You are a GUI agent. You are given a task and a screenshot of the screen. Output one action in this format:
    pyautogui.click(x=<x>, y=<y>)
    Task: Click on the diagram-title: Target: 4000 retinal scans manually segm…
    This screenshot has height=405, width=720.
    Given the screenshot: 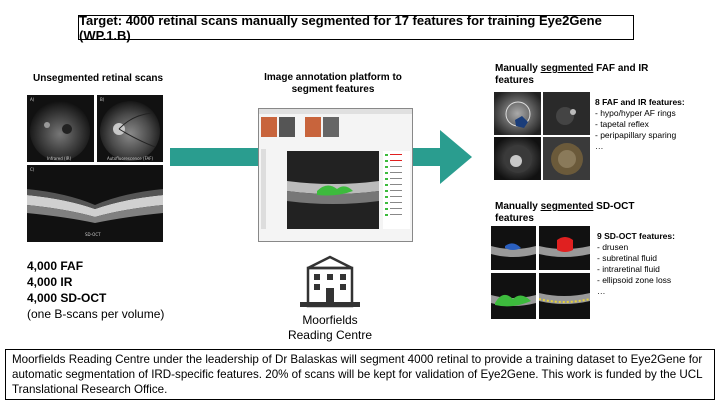 What is the action you would take?
    pyautogui.click(x=340, y=27)
    